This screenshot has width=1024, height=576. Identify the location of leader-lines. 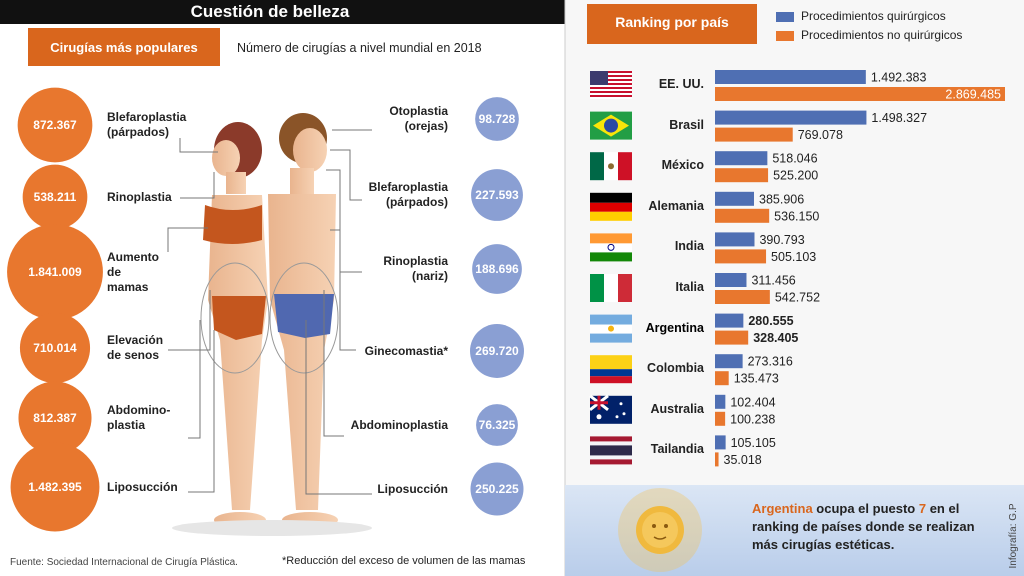
(269, 312).